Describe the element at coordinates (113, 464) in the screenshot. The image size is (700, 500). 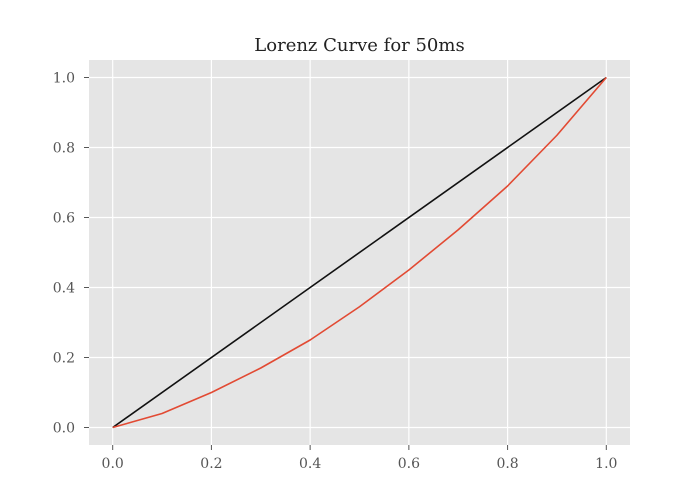
I see `x-tick-label: 0.0` at that location.